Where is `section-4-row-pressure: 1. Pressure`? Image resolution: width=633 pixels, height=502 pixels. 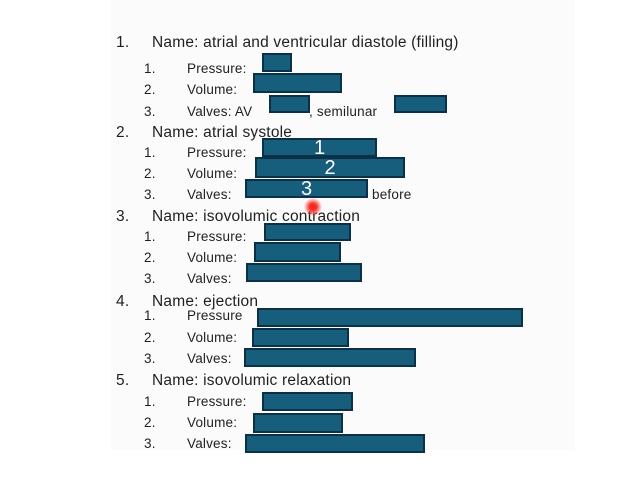
section-4-row-pressure: 1. Pressure is located at coordinates (193, 315).